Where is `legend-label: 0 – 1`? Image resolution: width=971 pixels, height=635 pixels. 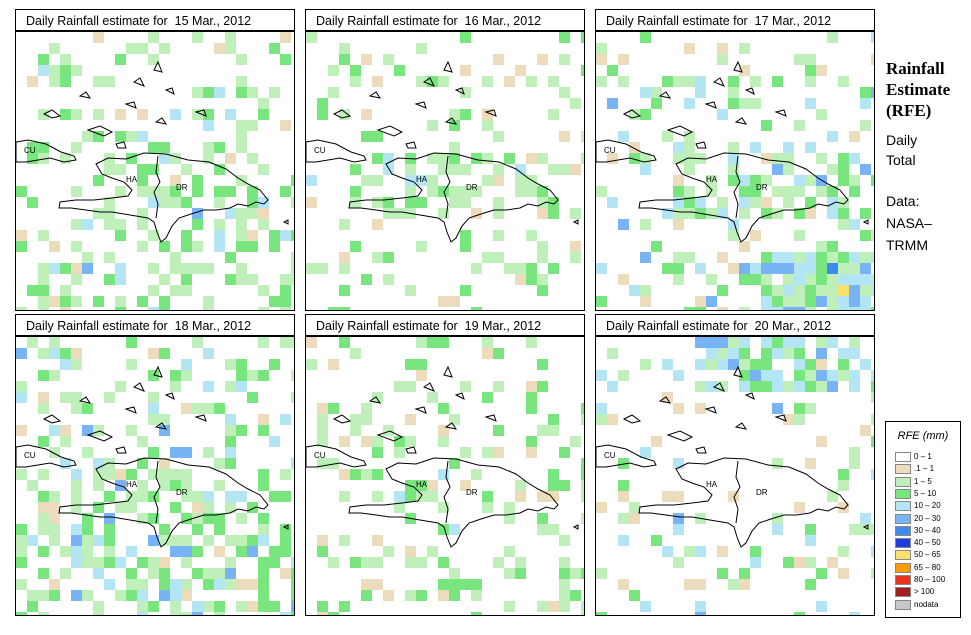 legend-label: 0 – 1 is located at coordinates (923, 456).